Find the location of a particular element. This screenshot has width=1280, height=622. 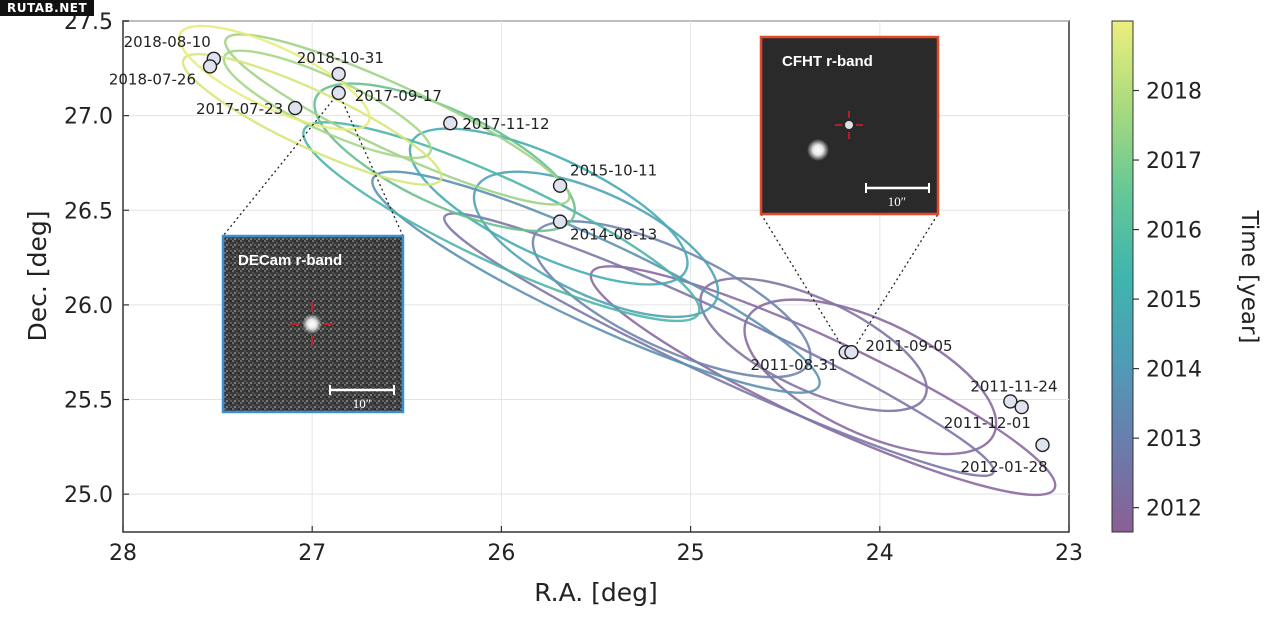

colorbar is located at coordinates (1122, 276).